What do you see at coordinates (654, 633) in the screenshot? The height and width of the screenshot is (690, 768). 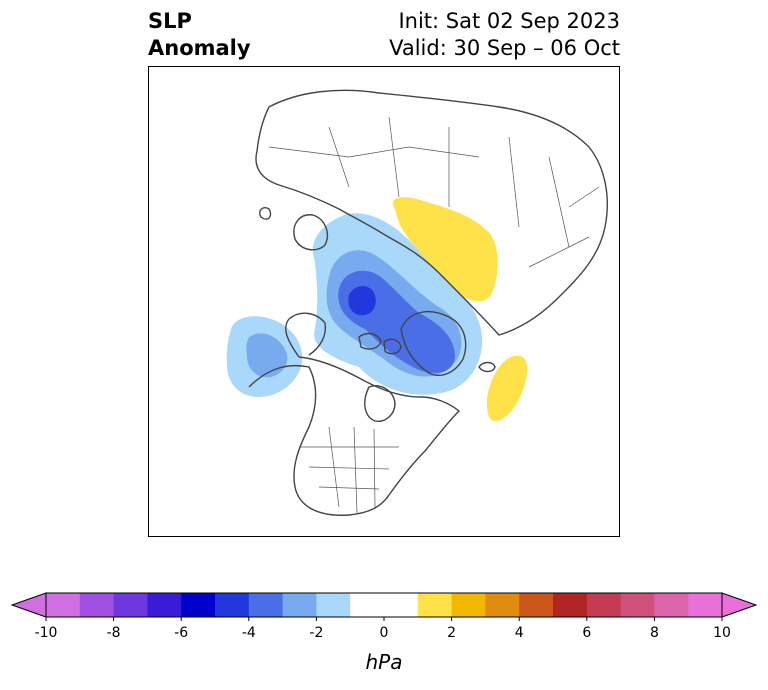 I see `colorbar-tick-label: 8` at bounding box center [654, 633].